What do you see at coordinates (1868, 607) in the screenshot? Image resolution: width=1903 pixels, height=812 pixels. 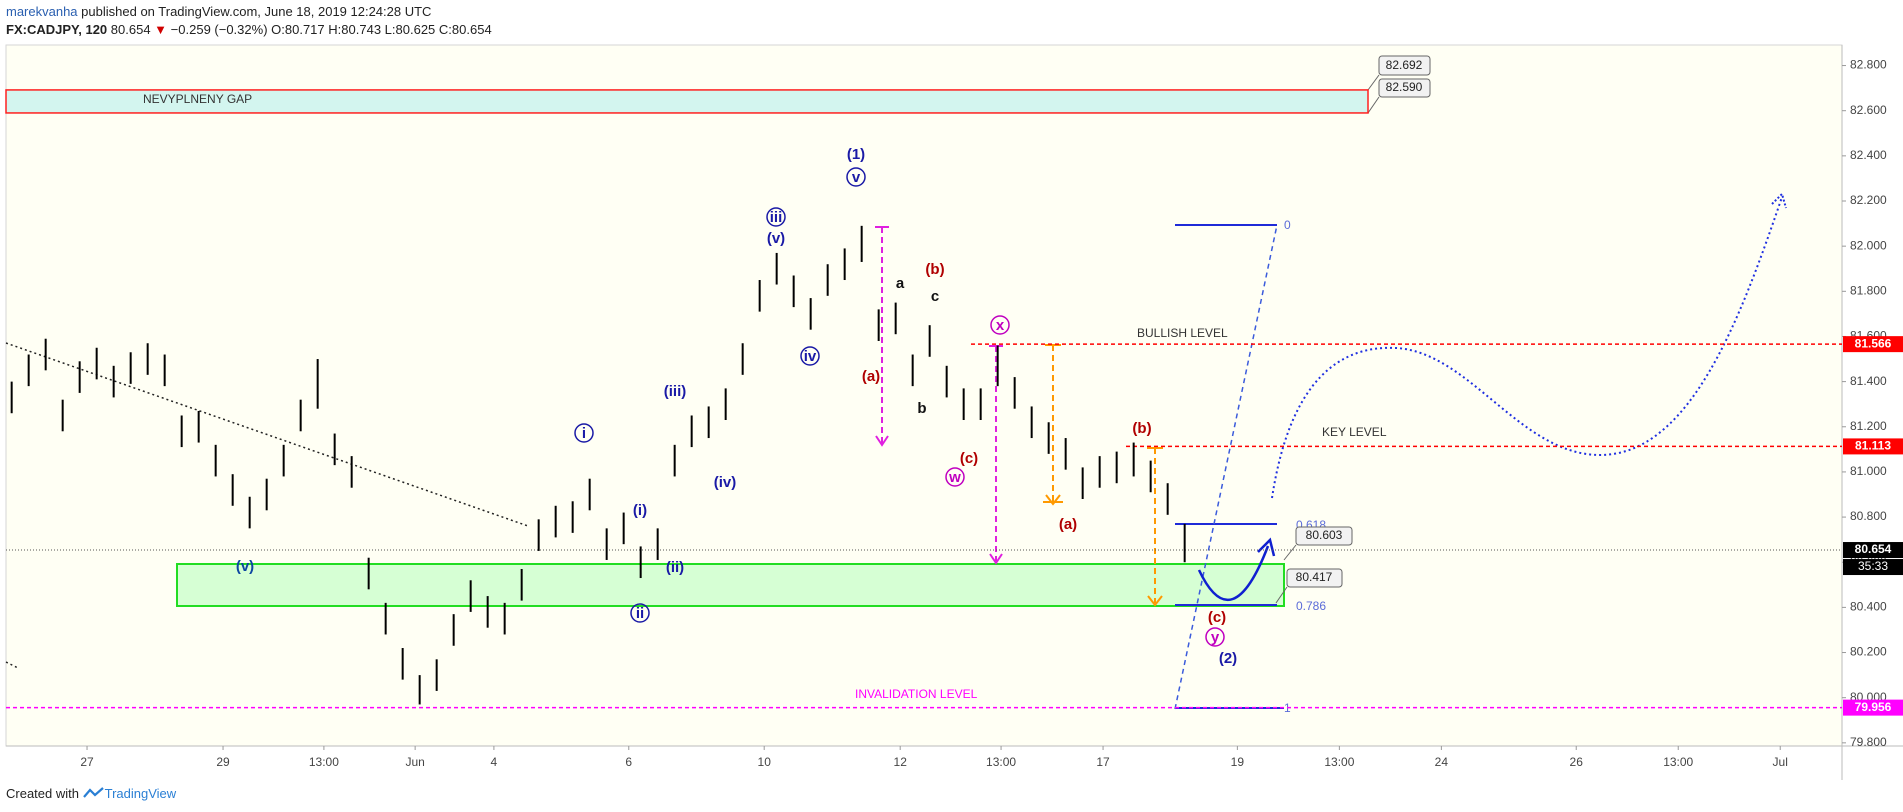 I see `y-tick-label: 80.400` at bounding box center [1868, 607].